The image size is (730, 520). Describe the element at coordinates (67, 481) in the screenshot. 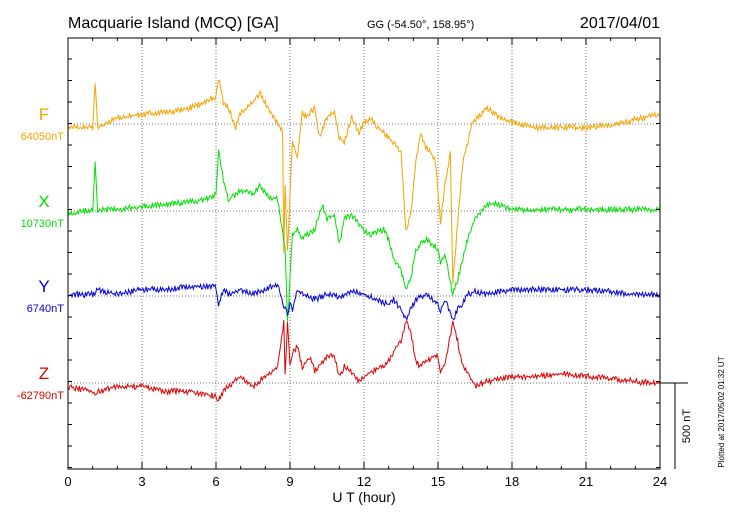

I see `x-tick-label: 0` at that location.